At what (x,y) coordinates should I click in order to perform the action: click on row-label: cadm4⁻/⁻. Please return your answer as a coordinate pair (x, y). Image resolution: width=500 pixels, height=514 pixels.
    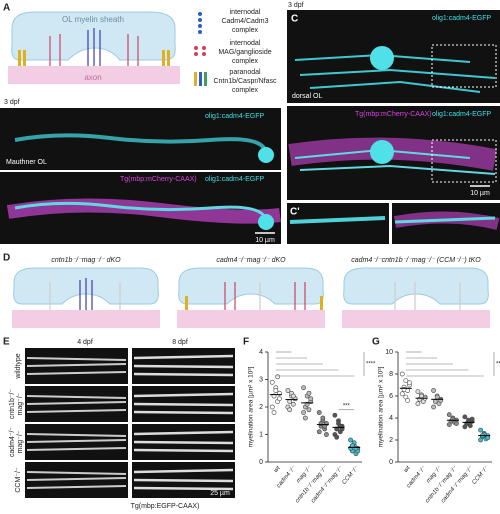
    Looking at the image, I should click on (12, 442).